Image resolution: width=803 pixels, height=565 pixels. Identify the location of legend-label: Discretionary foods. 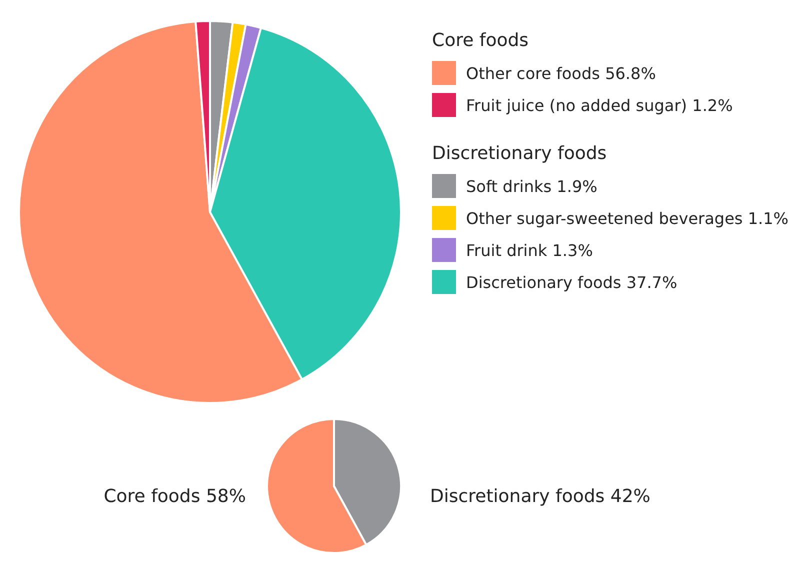
(544, 282).